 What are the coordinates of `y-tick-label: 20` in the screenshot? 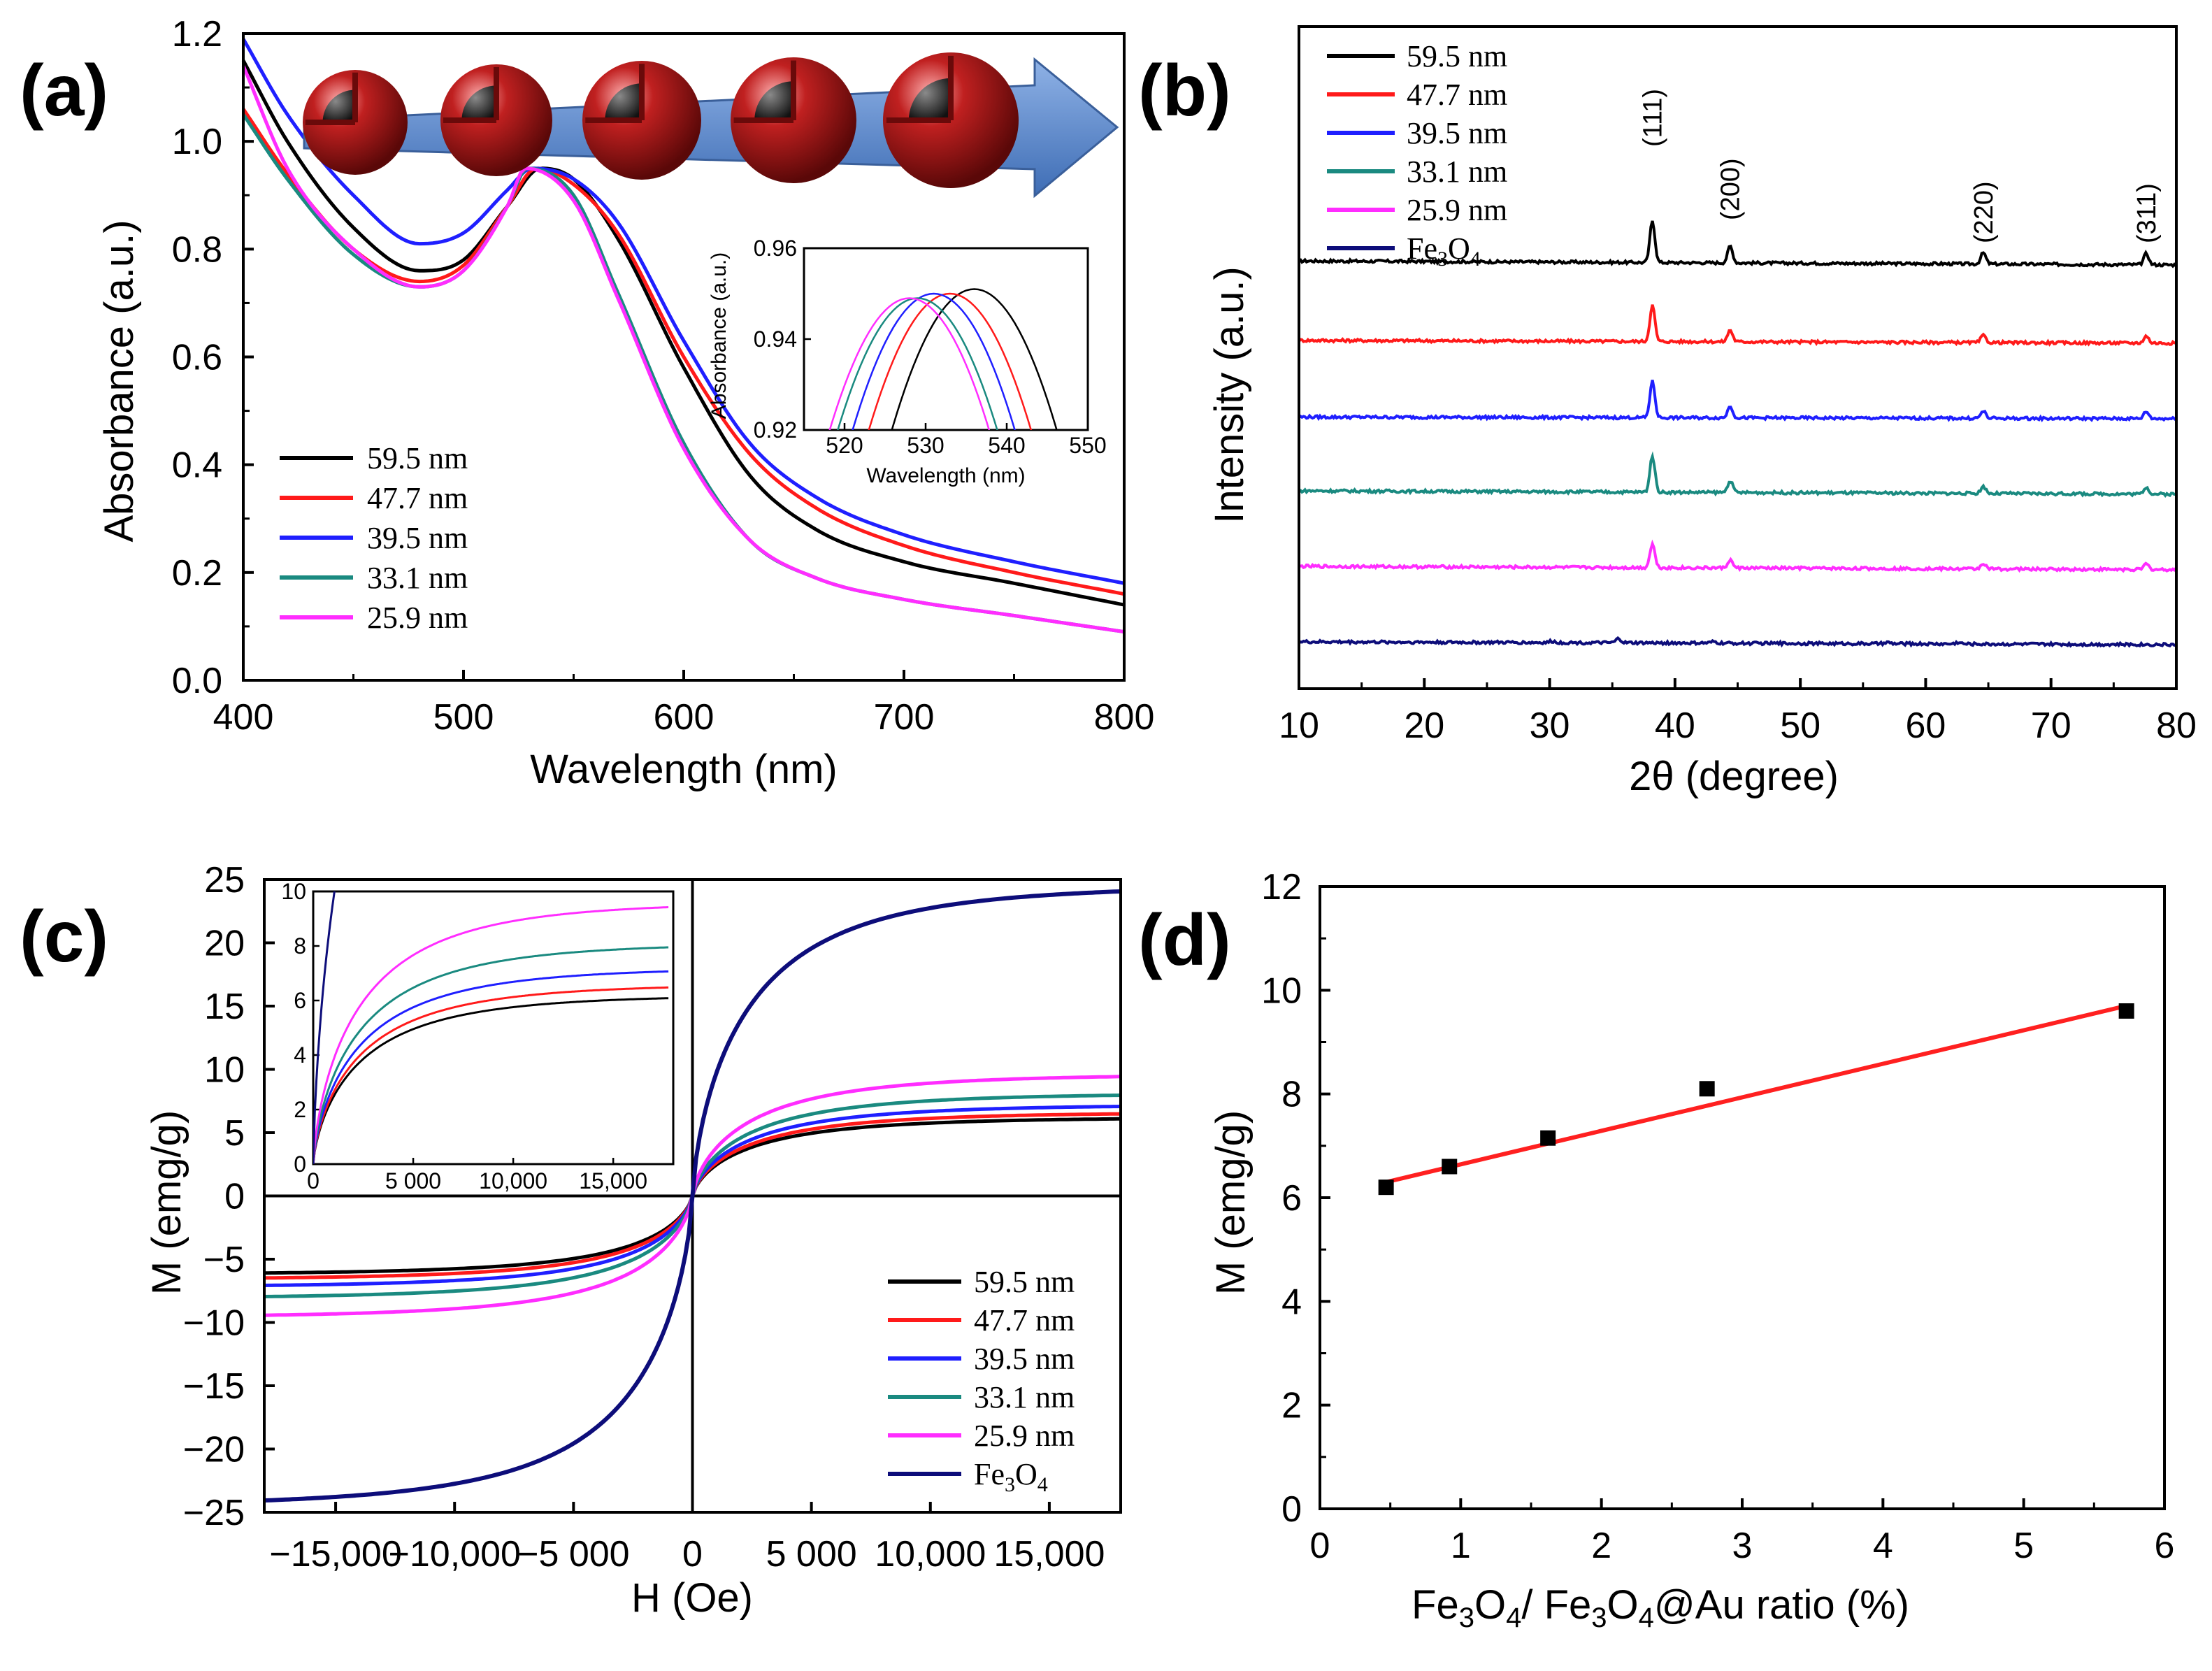 It's located at (224, 944).